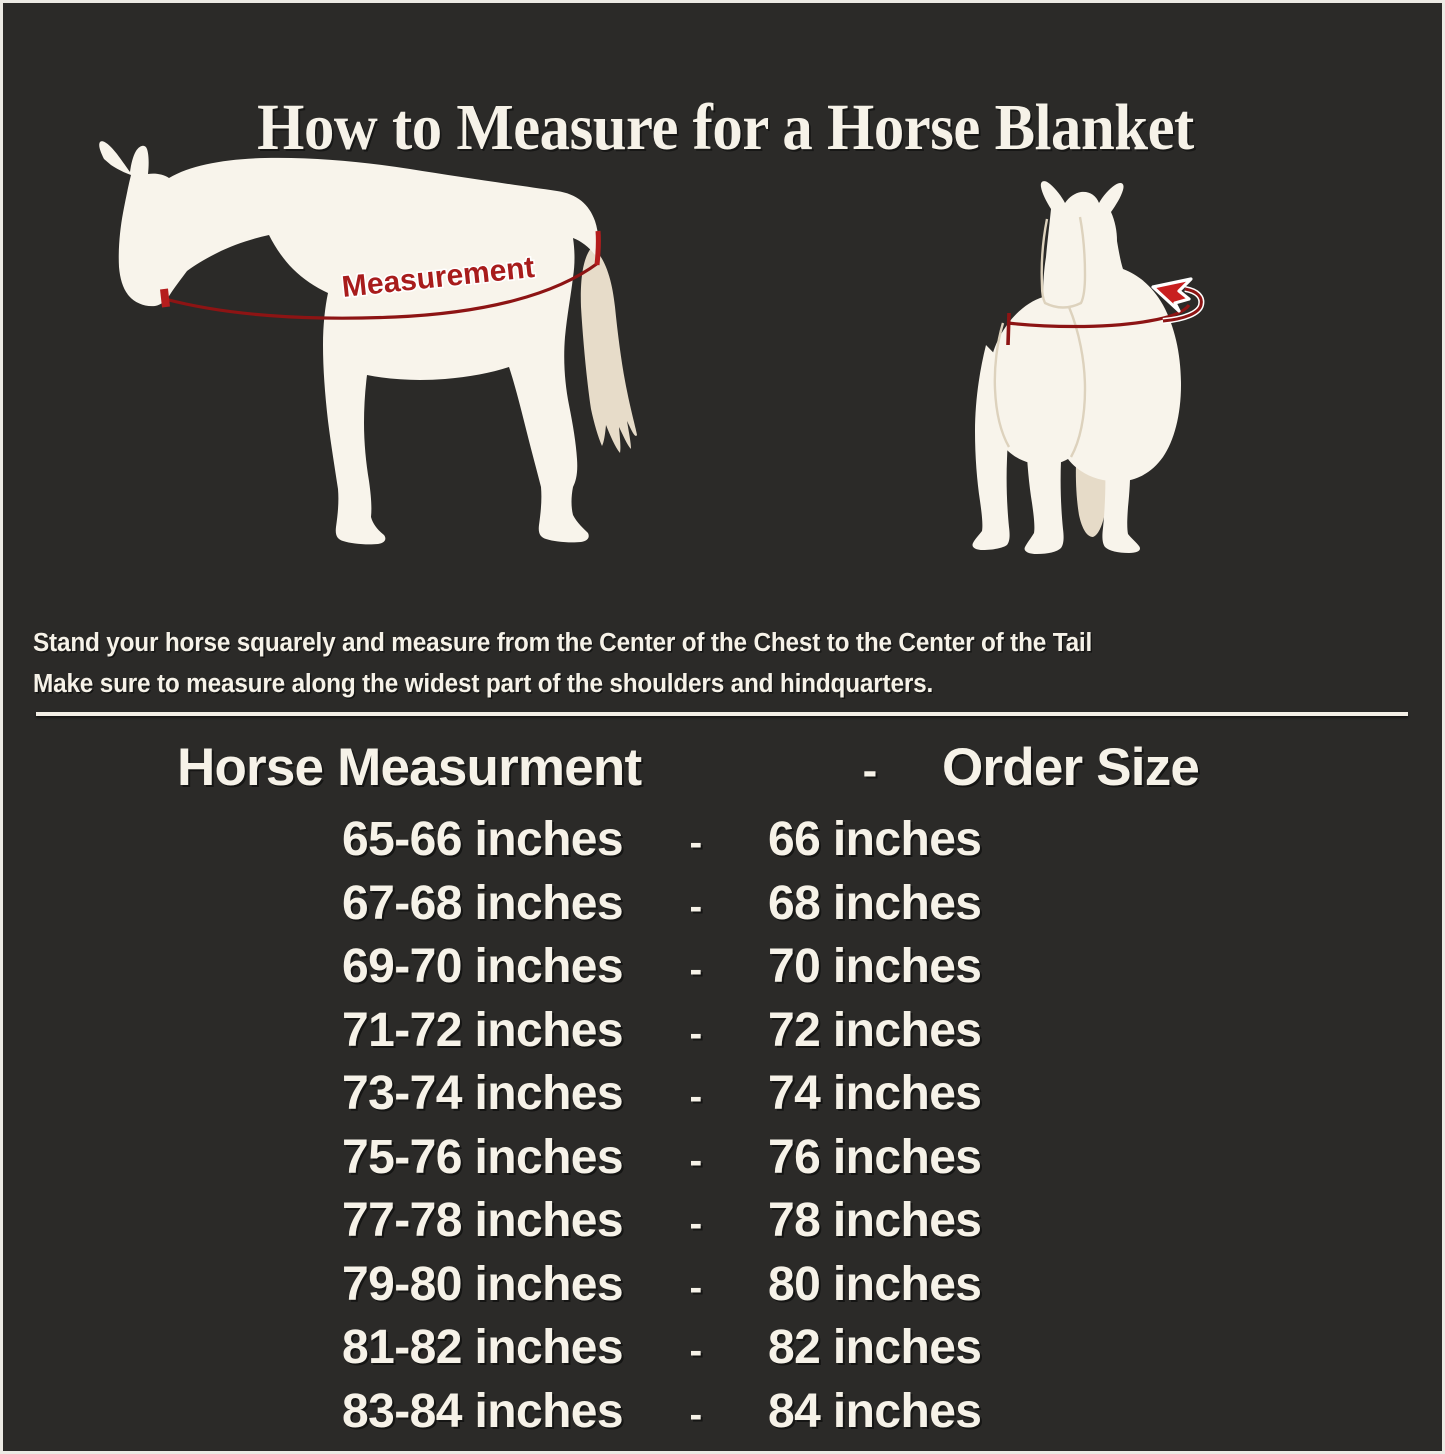 This screenshot has width=1445, height=1454. I want to click on table-row: 77-78 inches - 78 inches, so click(722, 1223).